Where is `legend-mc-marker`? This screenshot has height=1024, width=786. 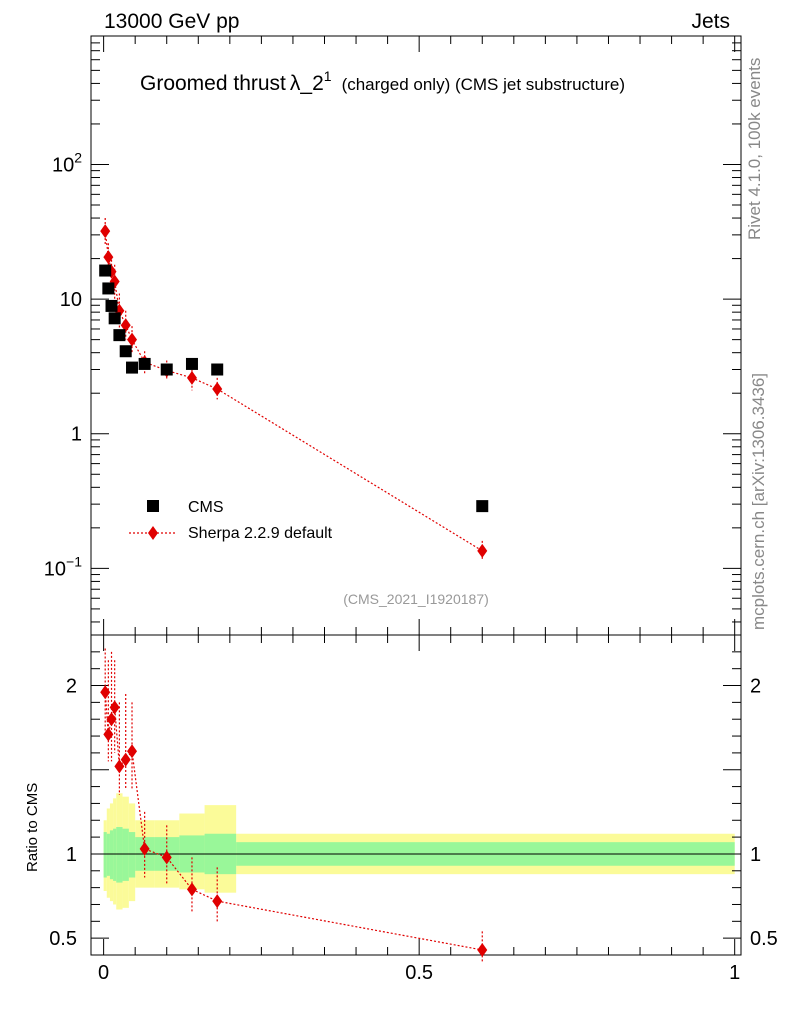
legend-mc-marker is located at coordinates (153, 533).